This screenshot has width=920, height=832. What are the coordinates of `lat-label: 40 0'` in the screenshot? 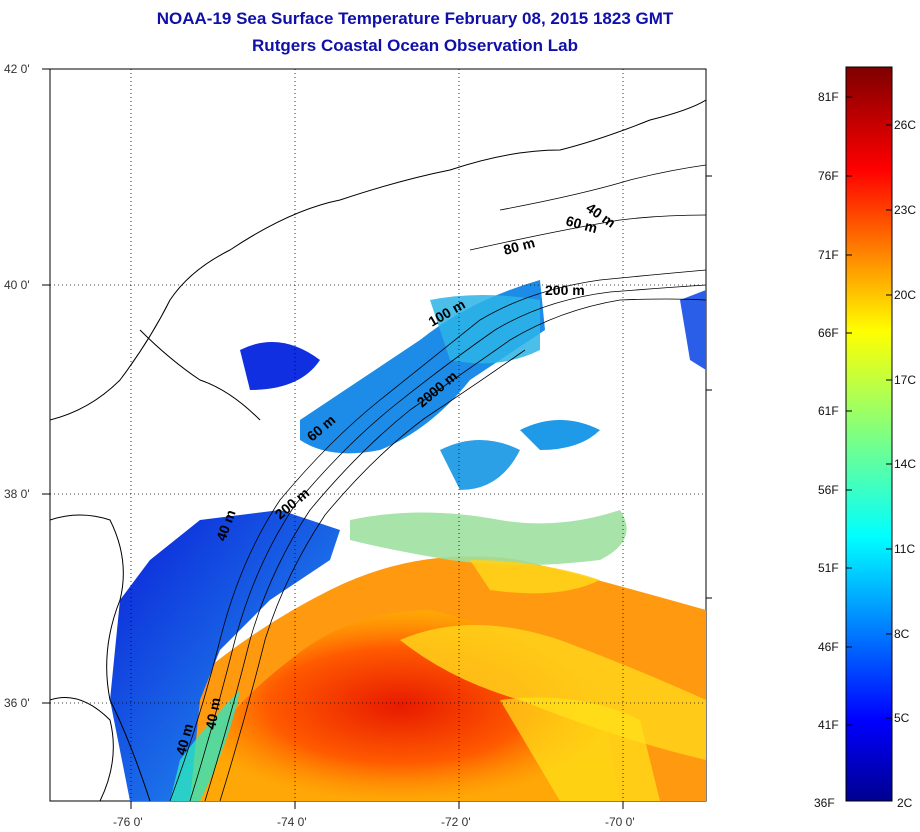 It's located at (17, 285).